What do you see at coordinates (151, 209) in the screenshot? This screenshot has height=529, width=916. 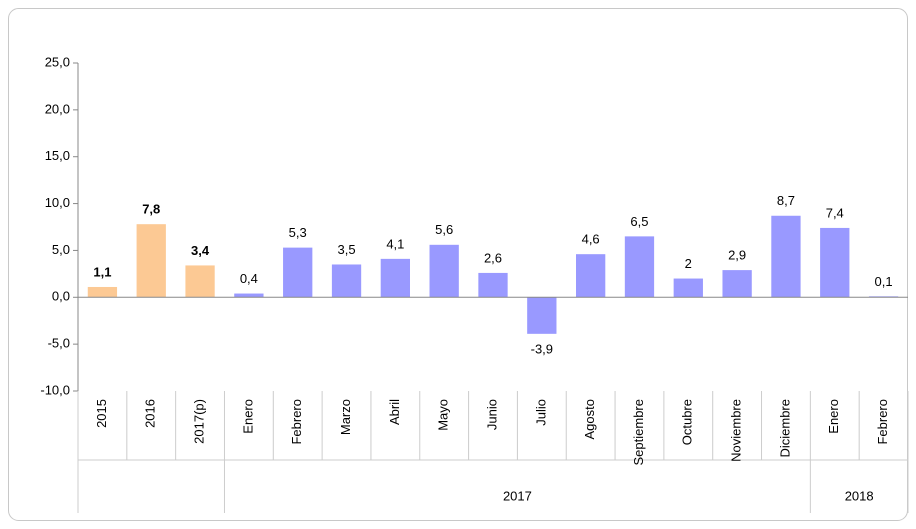 I see `data-label: 7,8` at bounding box center [151, 209].